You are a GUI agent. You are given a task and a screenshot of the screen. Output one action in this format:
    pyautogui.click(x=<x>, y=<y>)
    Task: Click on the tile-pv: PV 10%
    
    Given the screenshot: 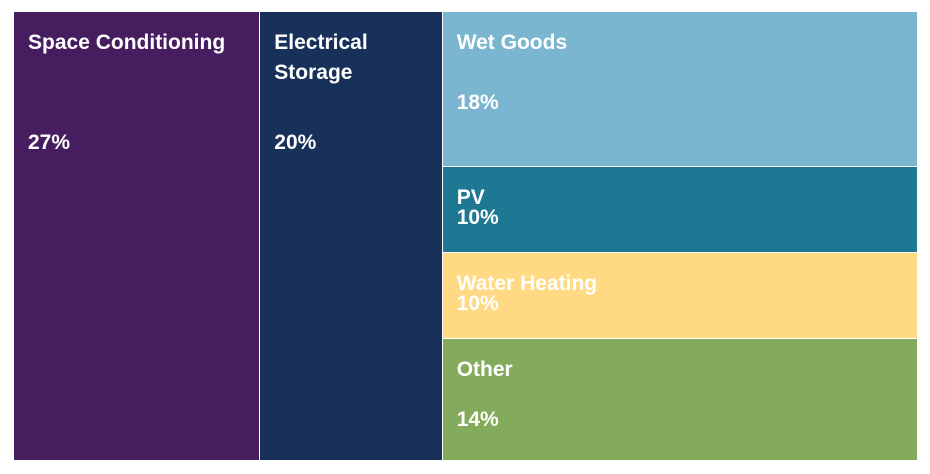 What is the action you would take?
    pyautogui.click(x=679, y=210)
    